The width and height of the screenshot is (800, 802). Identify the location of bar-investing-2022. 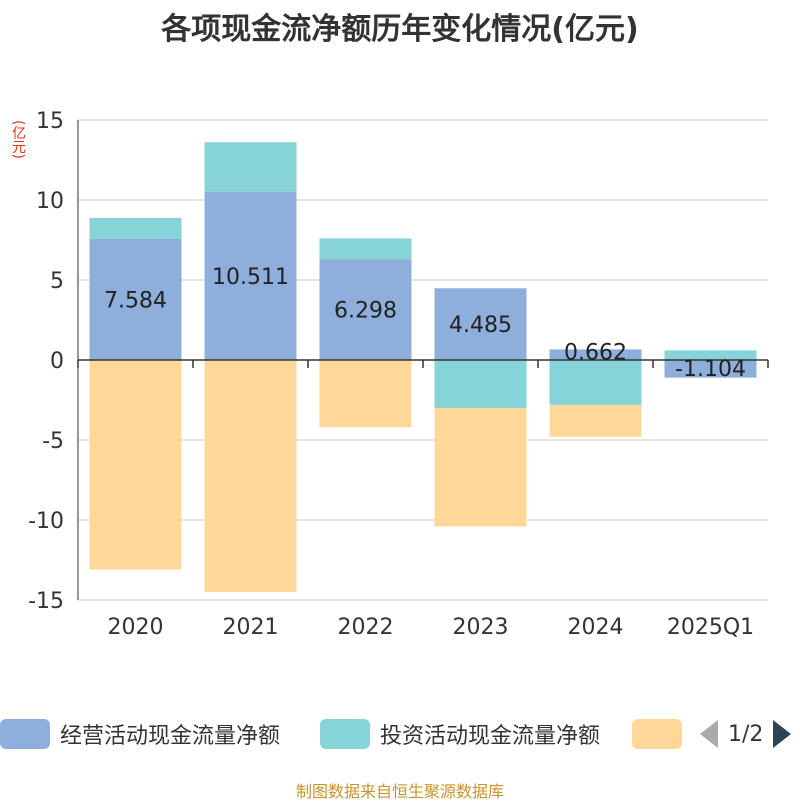
(365, 249).